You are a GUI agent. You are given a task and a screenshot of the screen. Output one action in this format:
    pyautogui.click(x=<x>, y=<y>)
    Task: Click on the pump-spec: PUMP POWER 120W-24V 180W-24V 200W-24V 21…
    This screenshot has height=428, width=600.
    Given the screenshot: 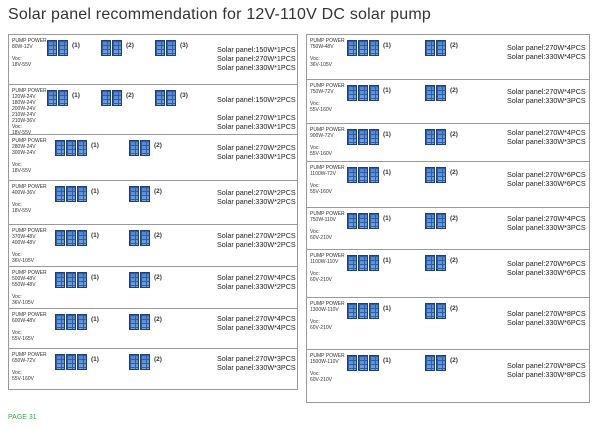 What is the action you would take?
    pyautogui.click(x=29, y=112)
    